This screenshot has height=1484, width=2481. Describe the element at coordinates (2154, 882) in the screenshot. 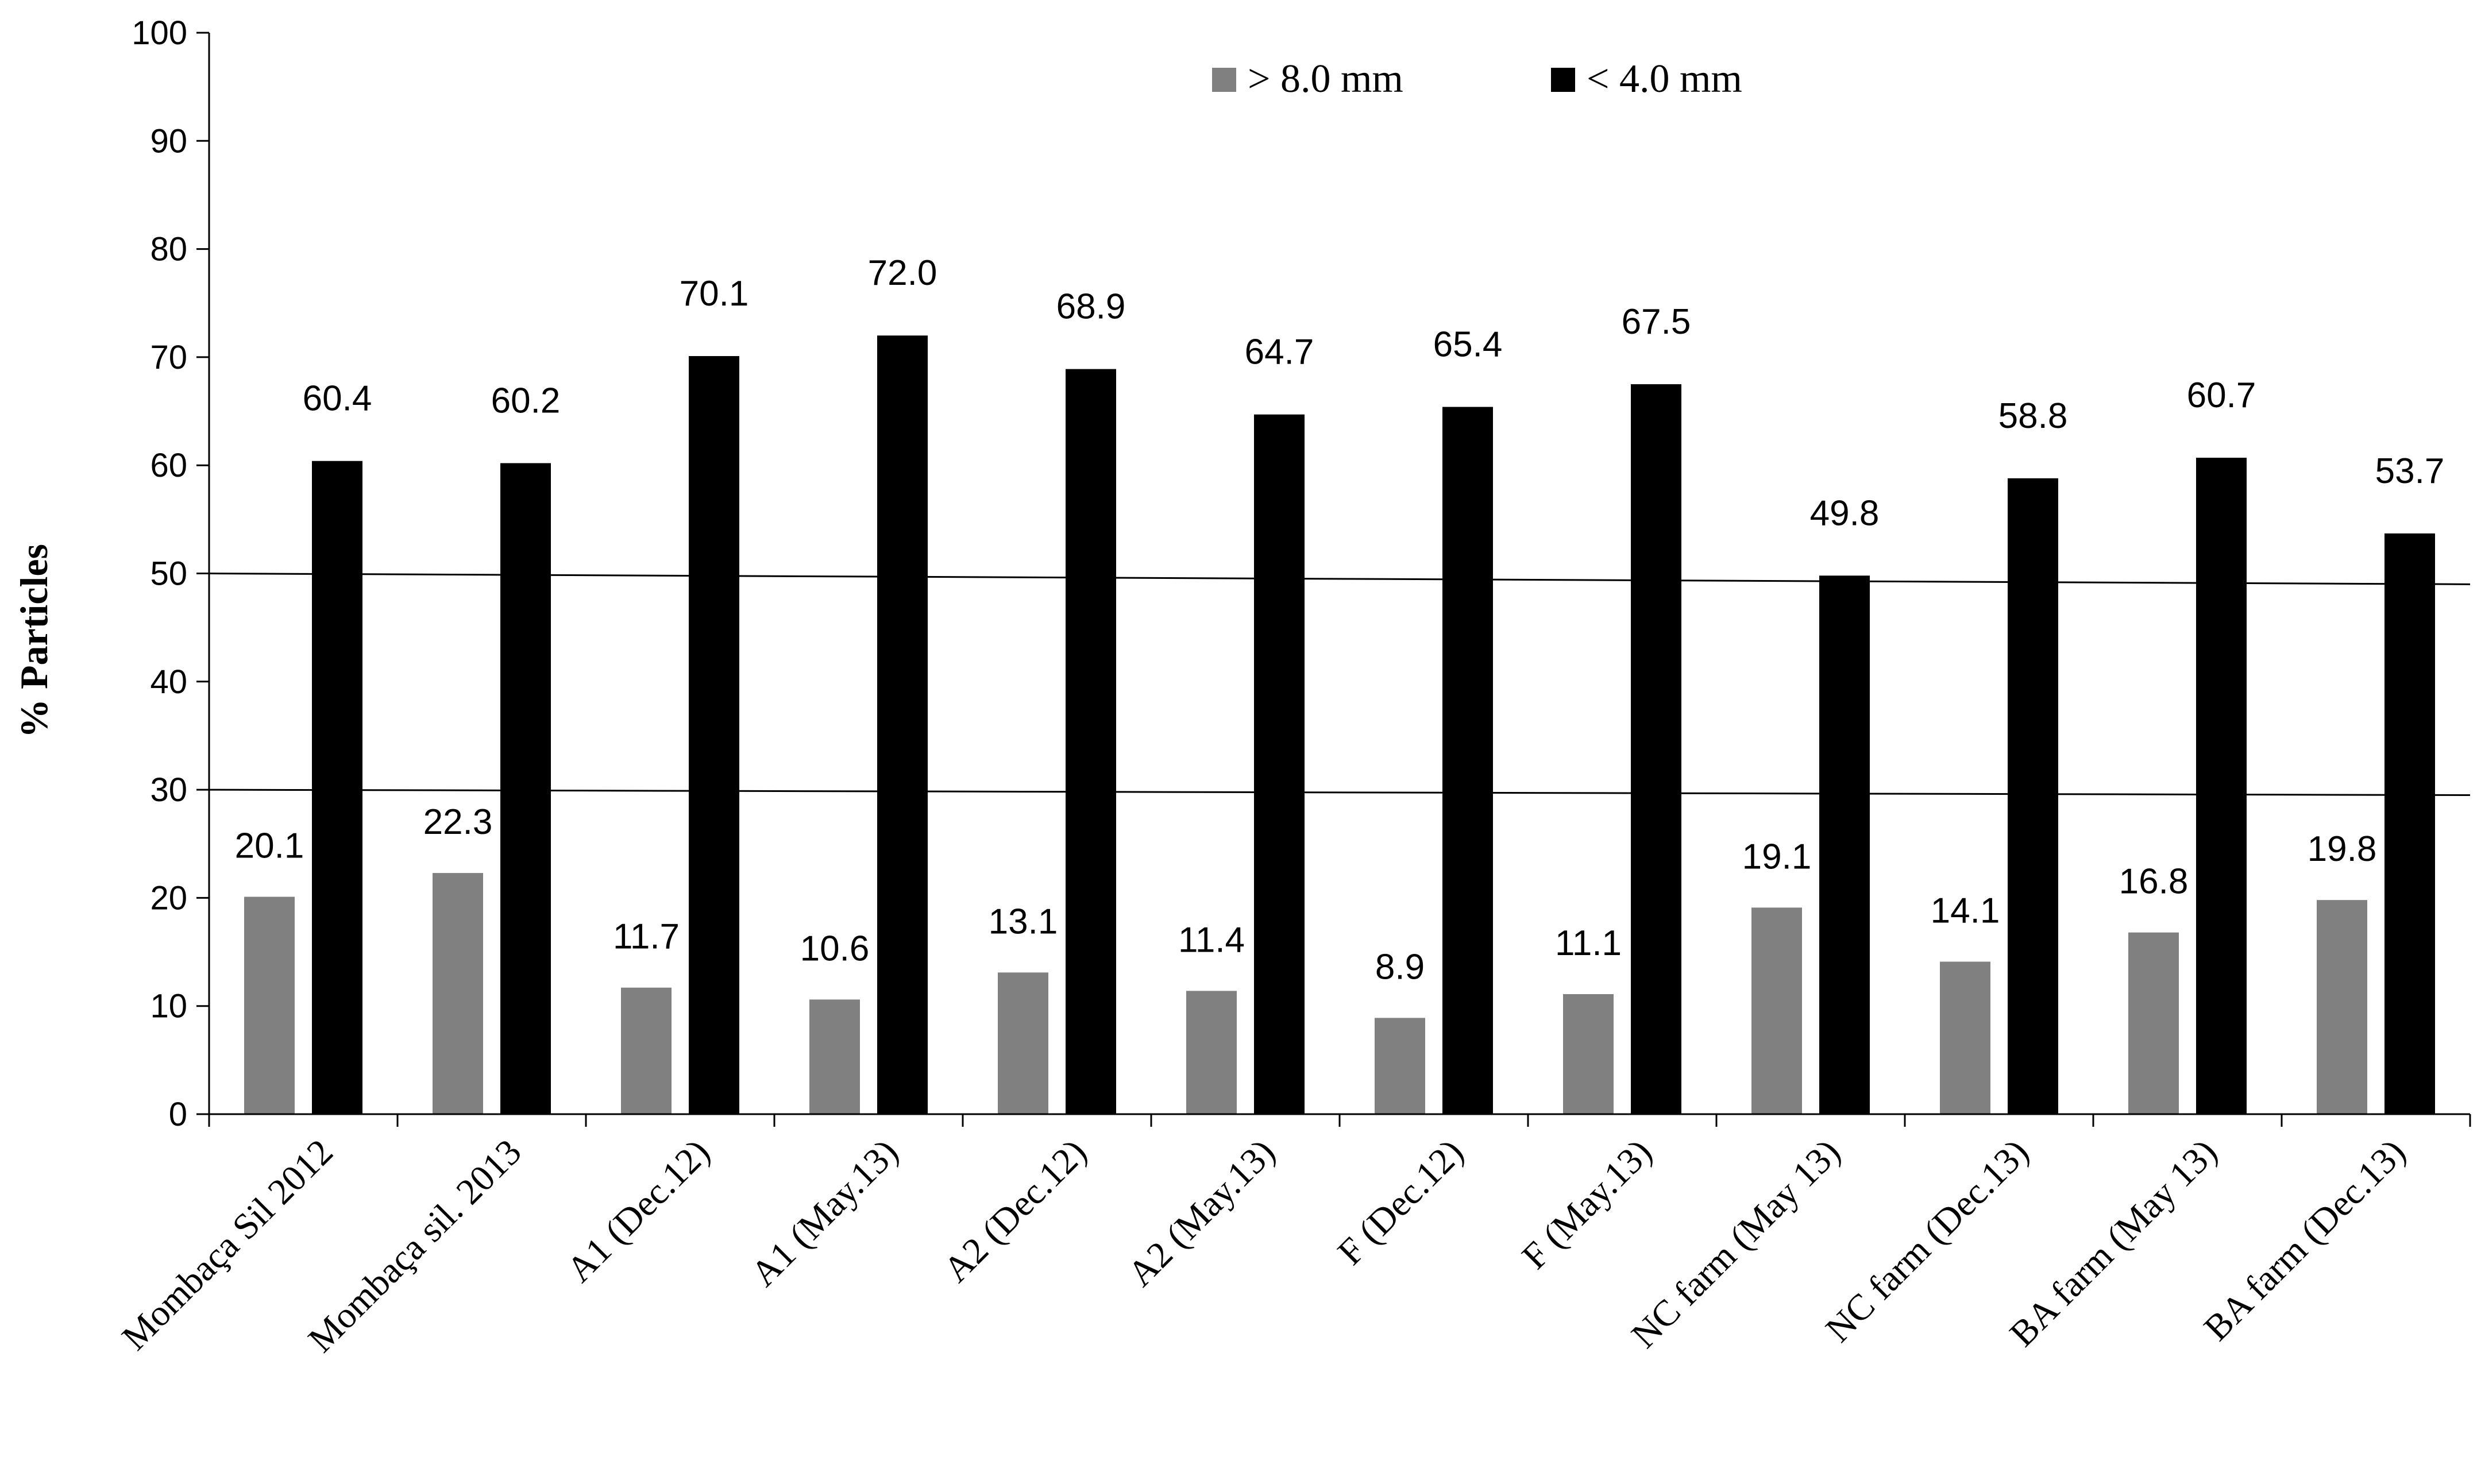

I see `data-label: 16.8` at that location.